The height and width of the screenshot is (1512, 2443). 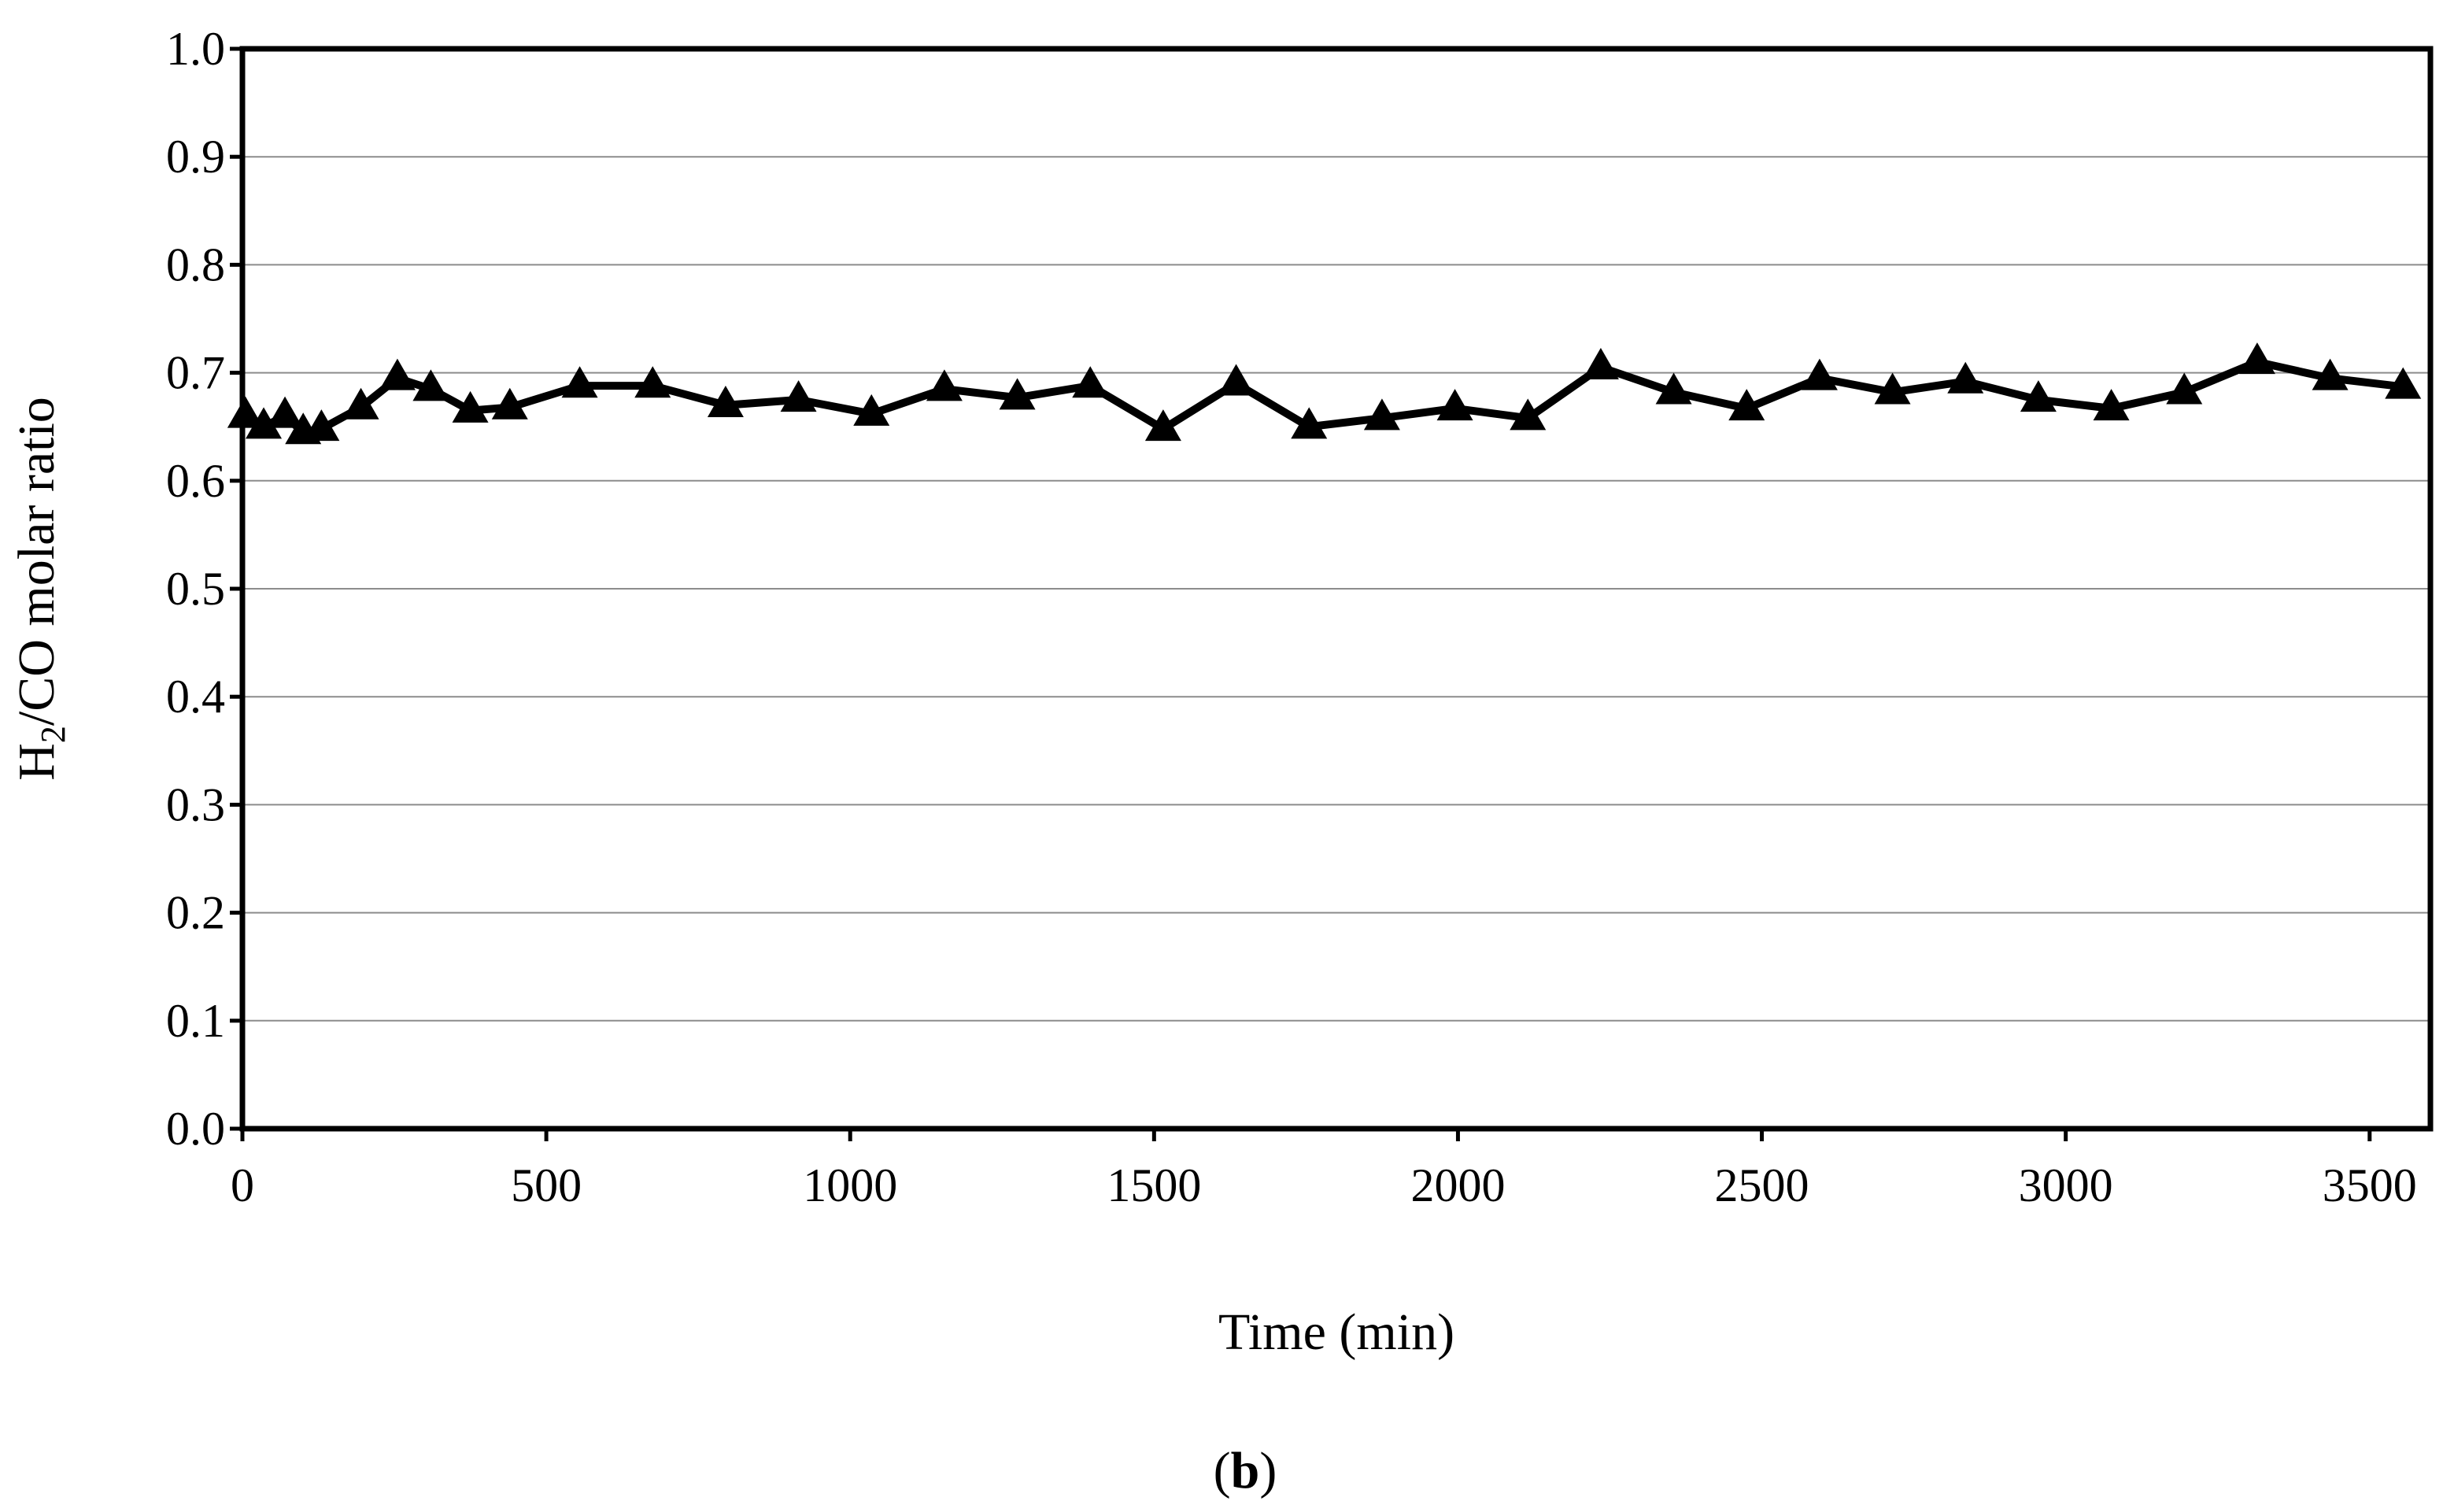 I want to click on y-axis-title-subscript: 2, so click(x=53, y=734).